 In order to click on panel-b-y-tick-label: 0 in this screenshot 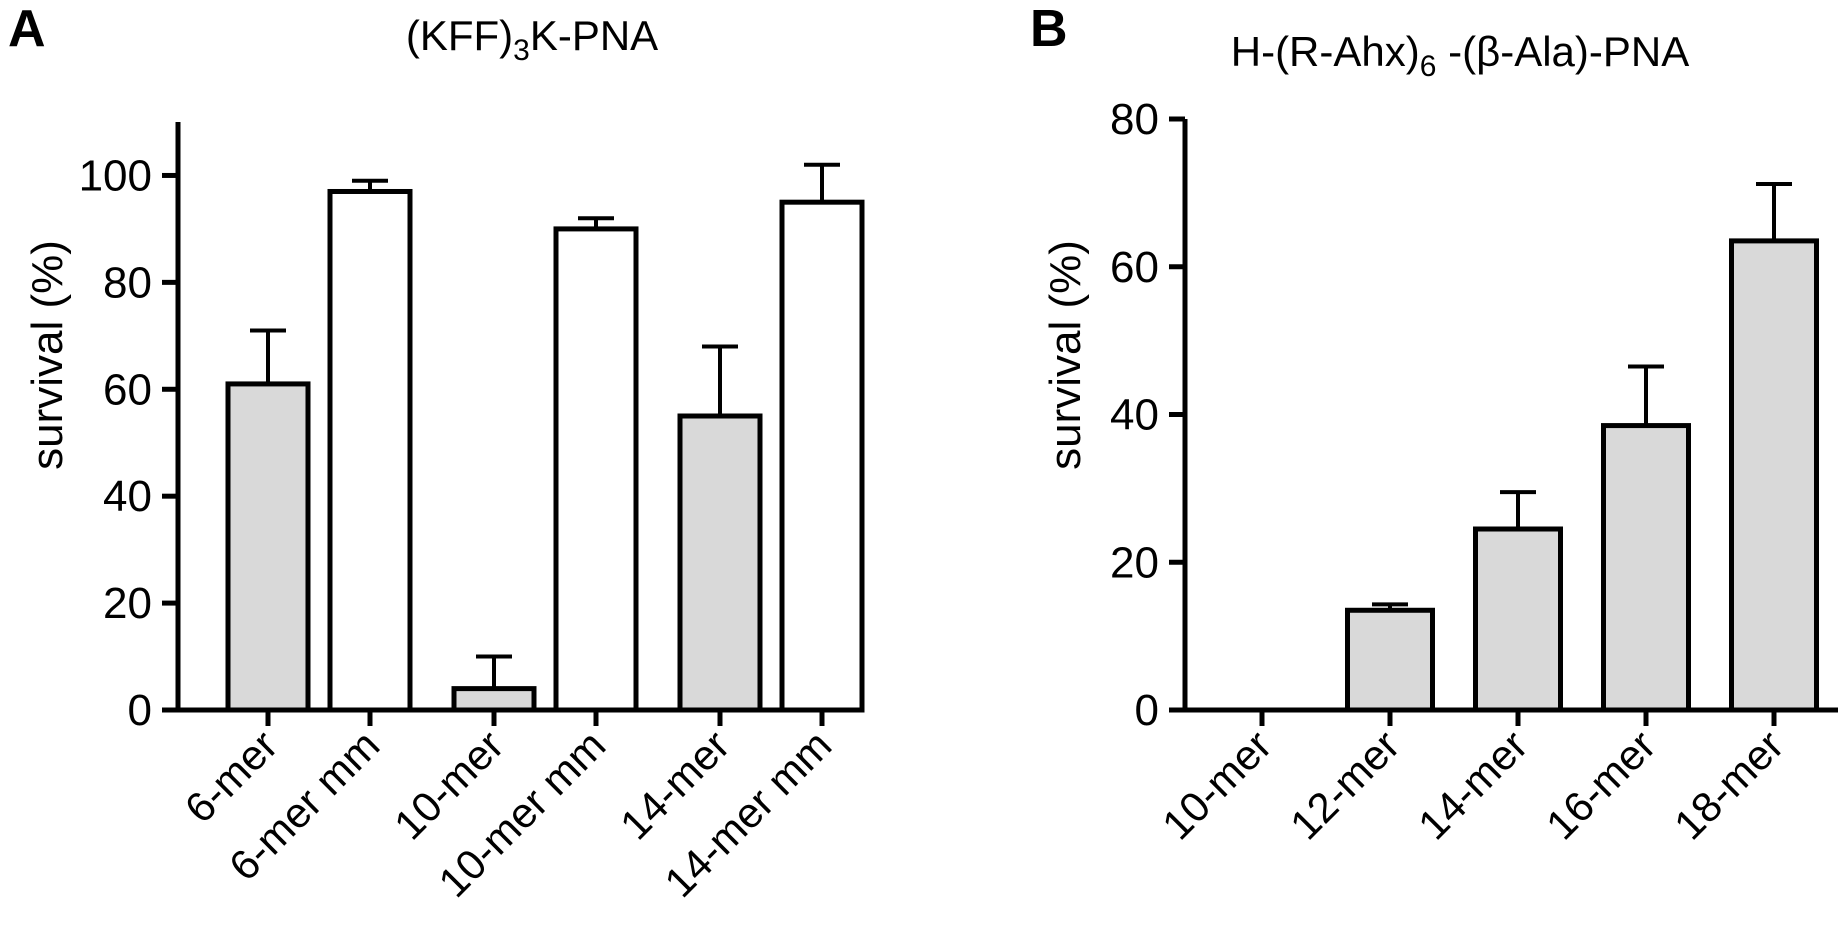, I will do `click(1147, 710)`.